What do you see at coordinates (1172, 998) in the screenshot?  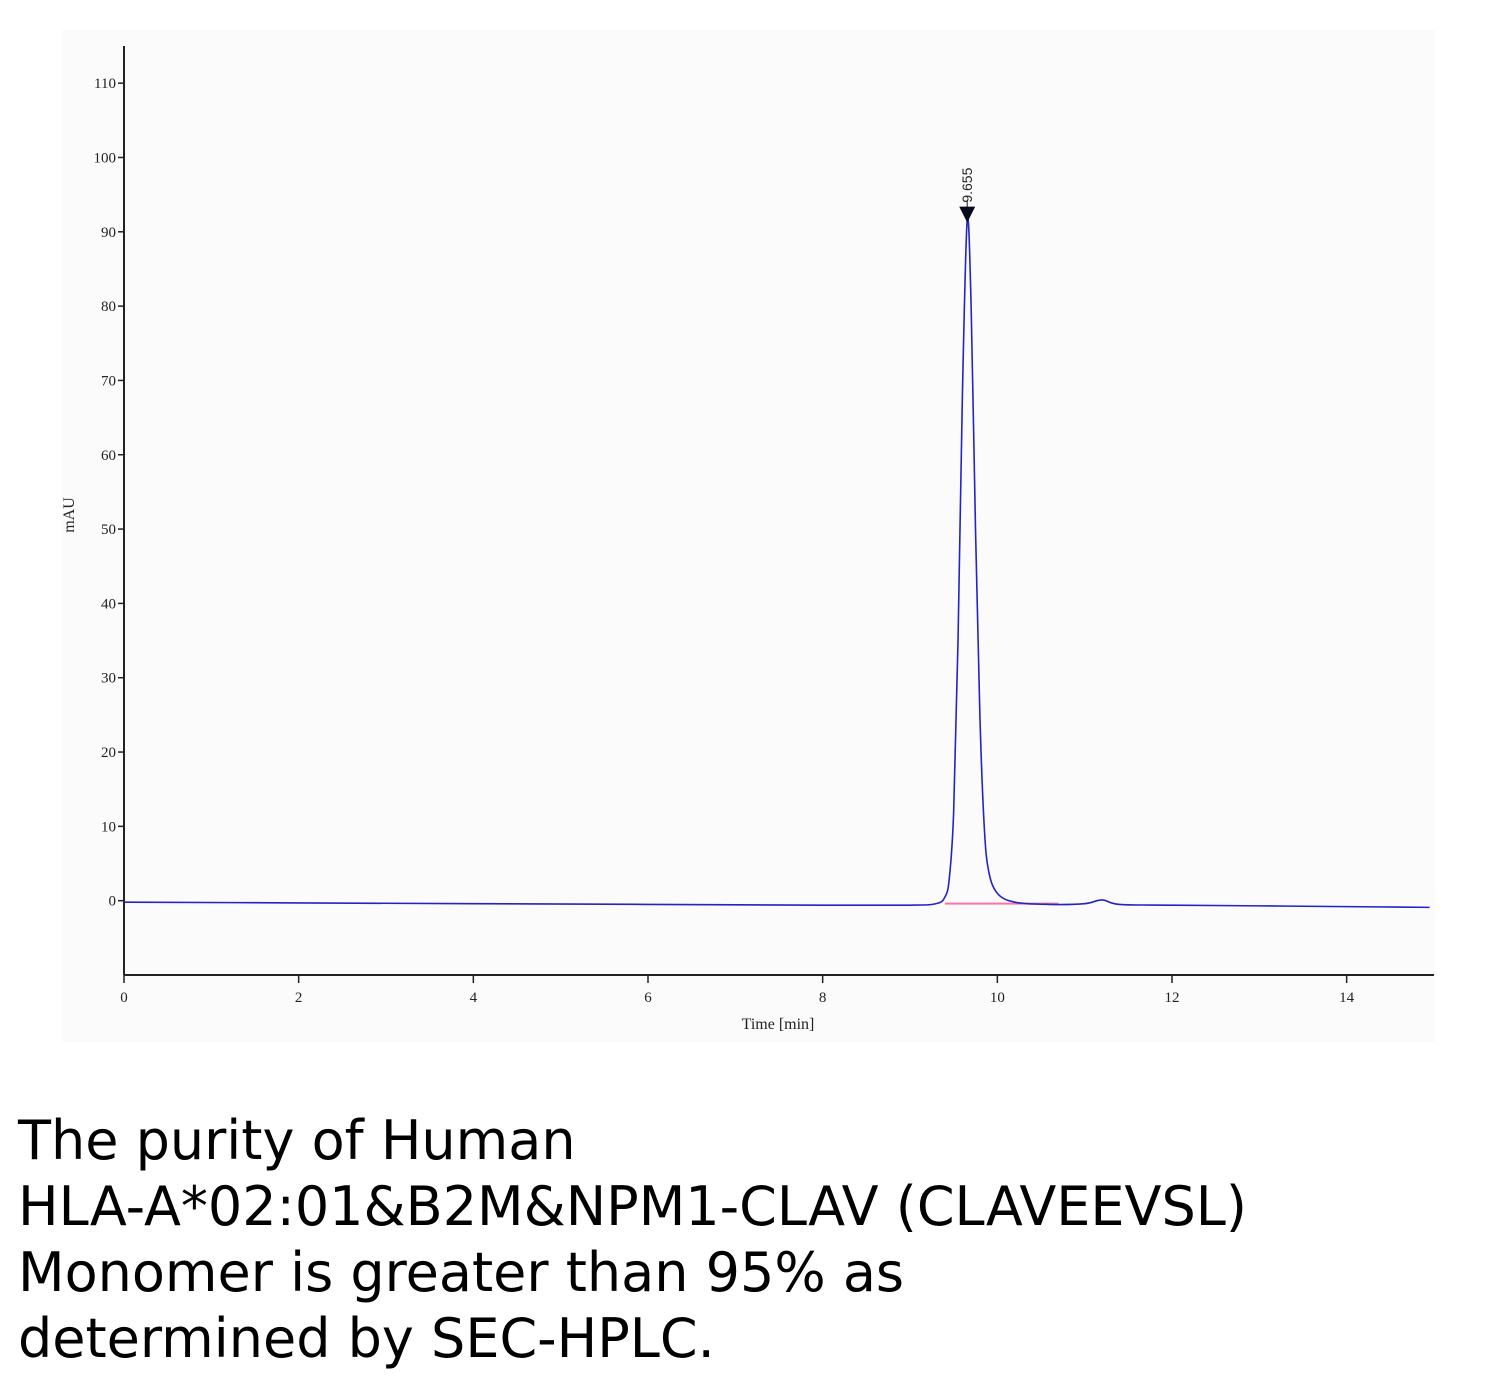 I see `x-tick-label: 12` at bounding box center [1172, 998].